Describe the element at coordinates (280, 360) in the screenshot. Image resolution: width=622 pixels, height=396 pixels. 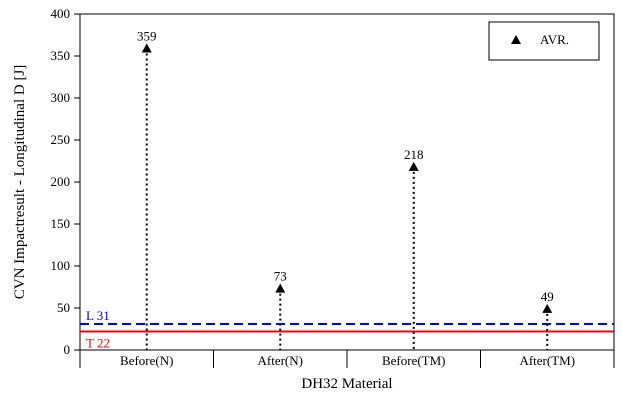
I see `x-tick-label: After(N)` at that location.